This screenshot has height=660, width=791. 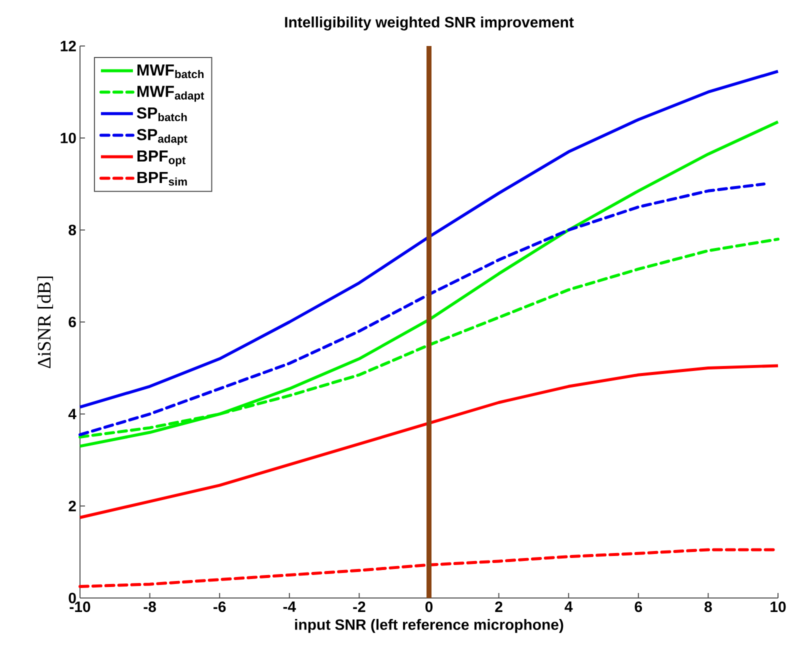 What do you see at coordinates (359, 607) in the screenshot?
I see `x-tick-label: -2` at bounding box center [359, 607].